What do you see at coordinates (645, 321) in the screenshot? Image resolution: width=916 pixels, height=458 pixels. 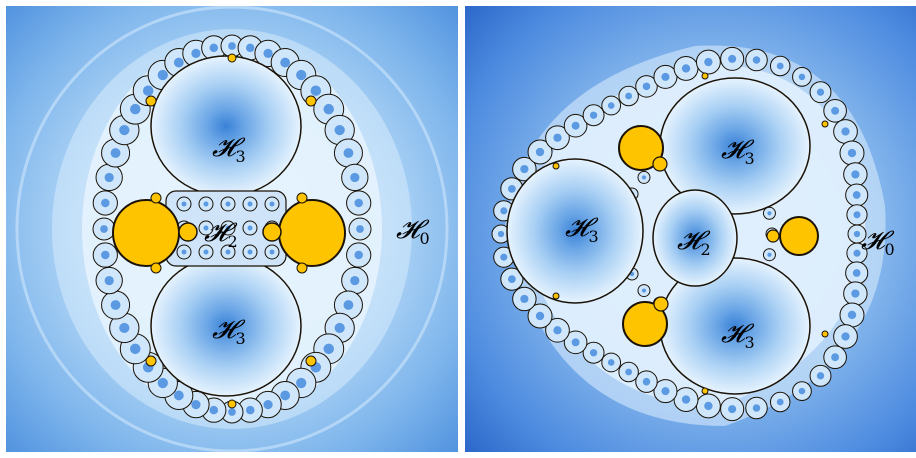 I see `gold-component-bottom` at bounding box center [645, 321].